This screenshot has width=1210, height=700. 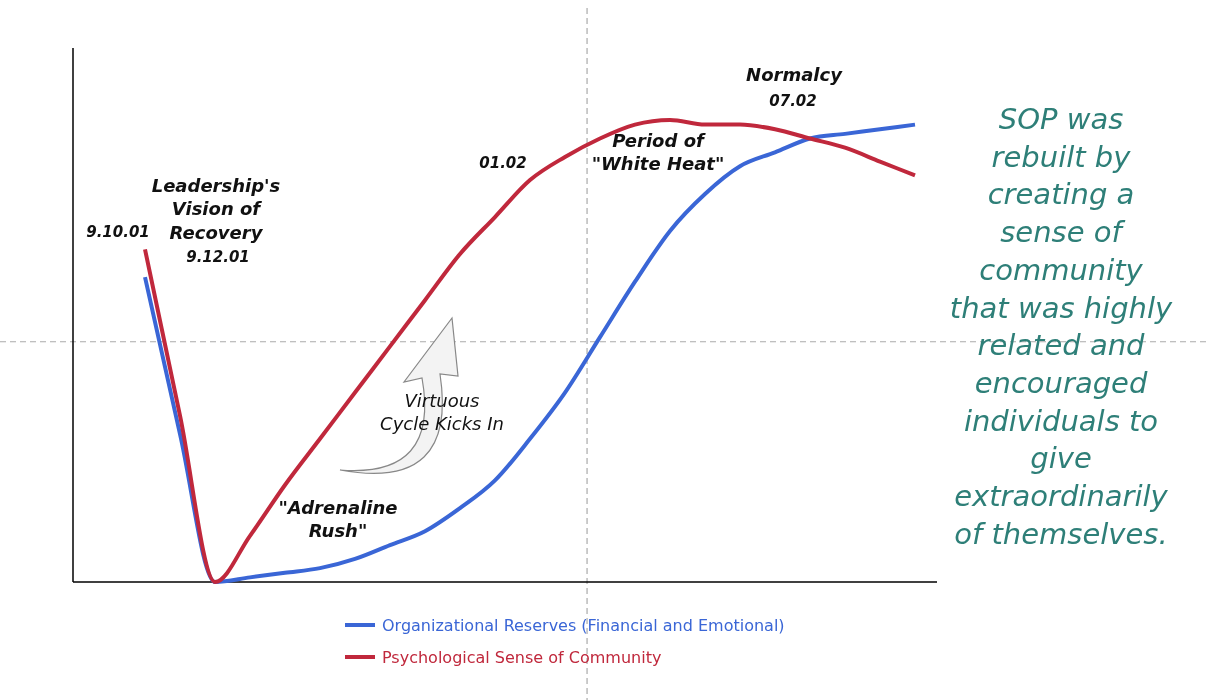 I want to click on annotation: 01.02, so click(x=503, y=163).